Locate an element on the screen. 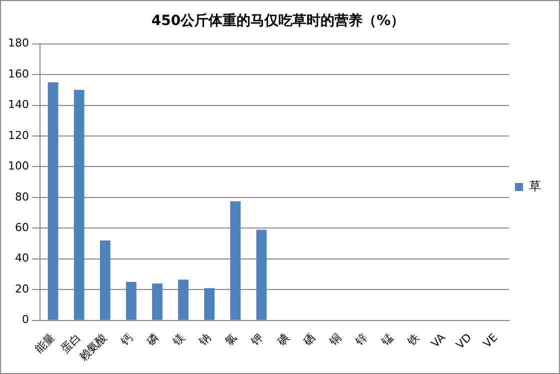 Image resolution: width=560 pixels, height=374 pixels. x-tick-label: VA is located at coordinates (438, 340).